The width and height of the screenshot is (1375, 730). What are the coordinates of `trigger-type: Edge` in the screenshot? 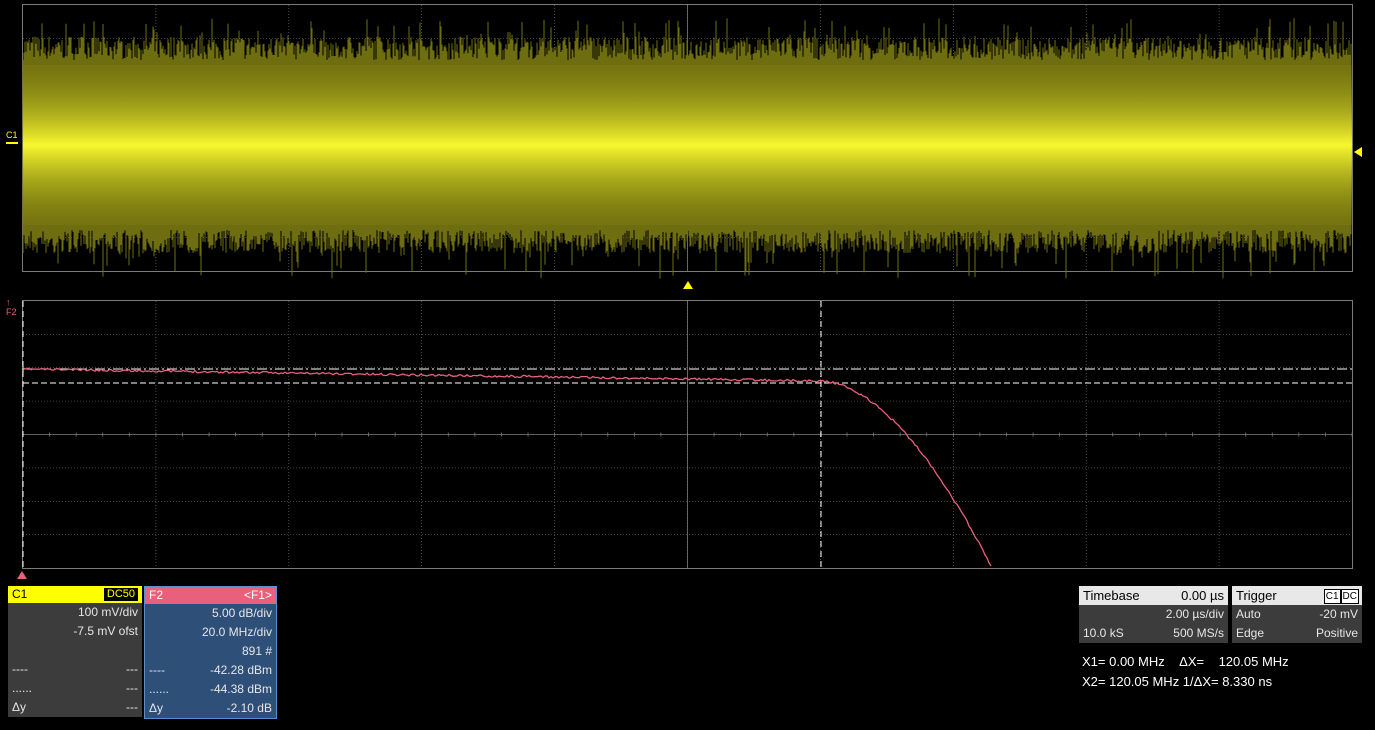 It's located at (1250, 633).